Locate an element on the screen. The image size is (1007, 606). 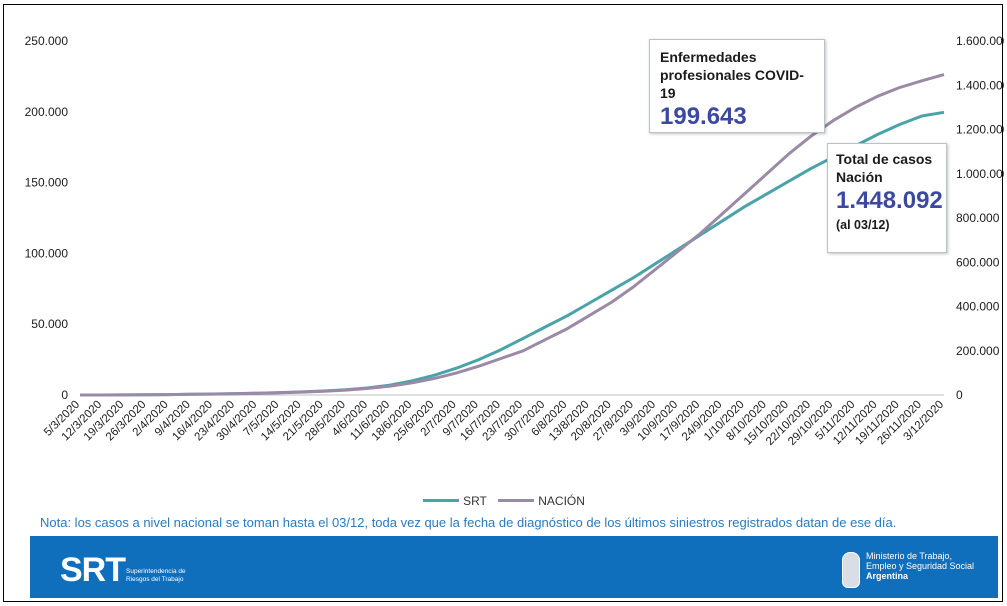
left-y-tick-label: 150.000 is located at coordinates (47, 183).